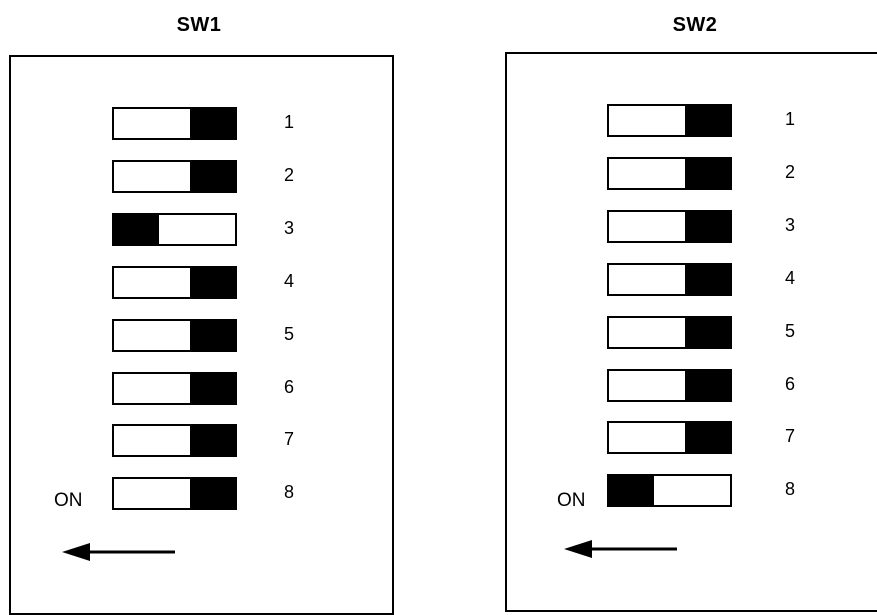  I want to click on sw2-position-number: 6, so click(789, 384).